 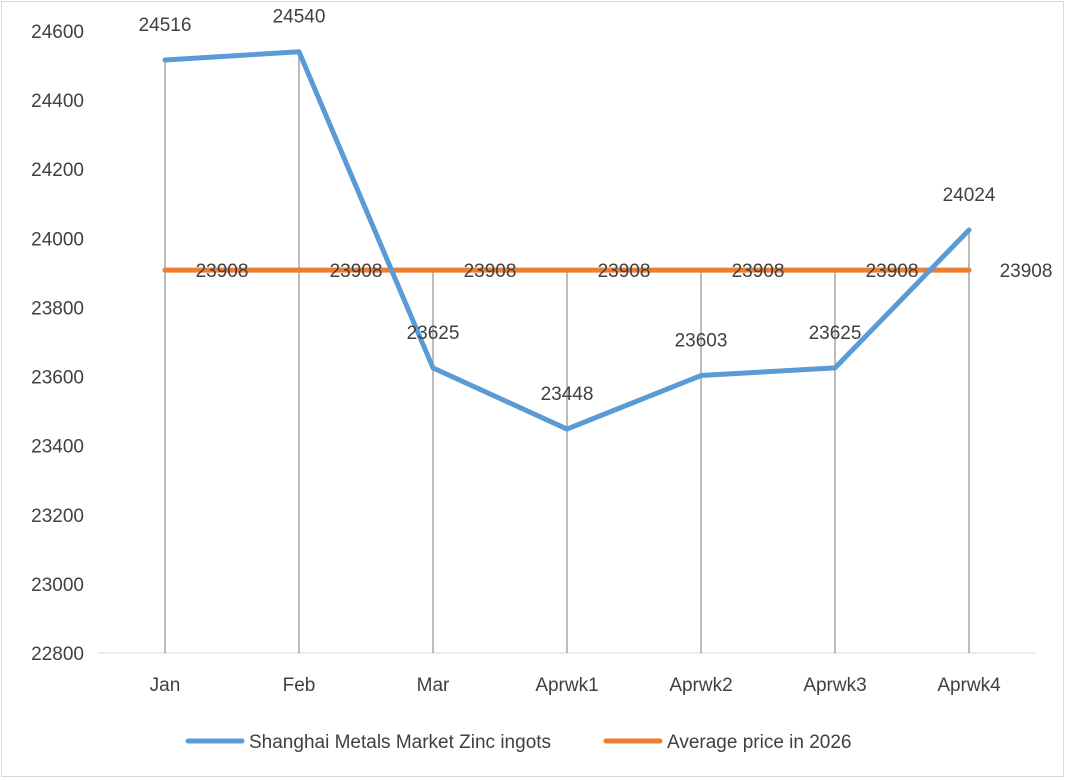 What do you see at coordinates (969, 195) in the screenshot?
I see `data-label-zinc: 24024` at bounding box center [969, 195].